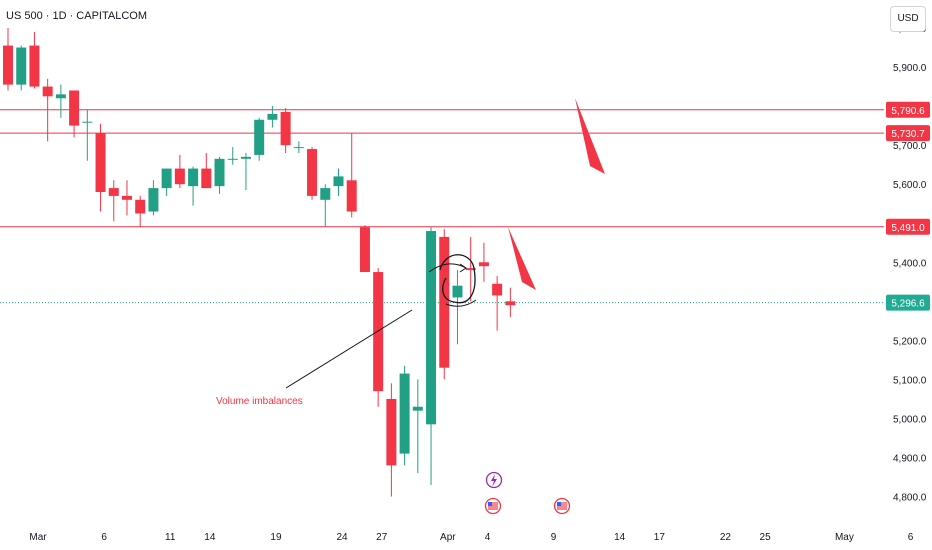  I want to click on y-tick-label: 4,900.0, so click(910, 459).